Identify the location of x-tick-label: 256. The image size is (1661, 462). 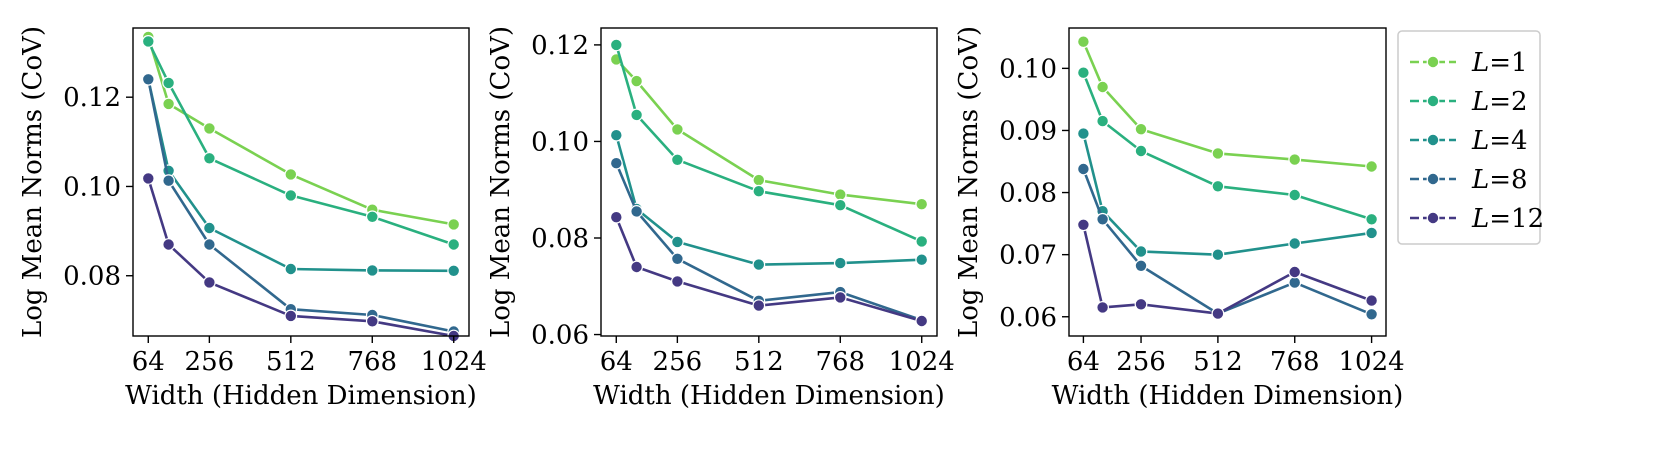
(1141, 362).